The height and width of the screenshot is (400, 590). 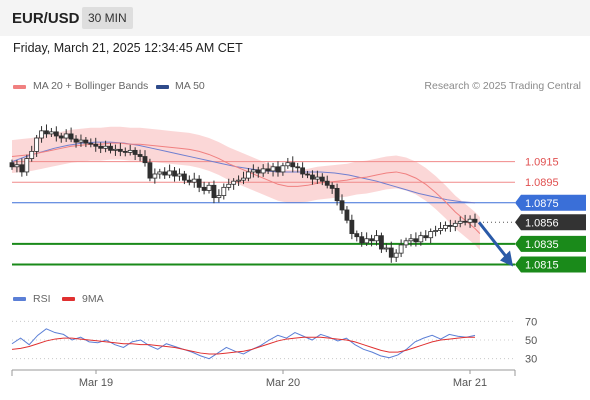 I want to click on x-axis-label: Mar 21, so click(x=470, y=383).